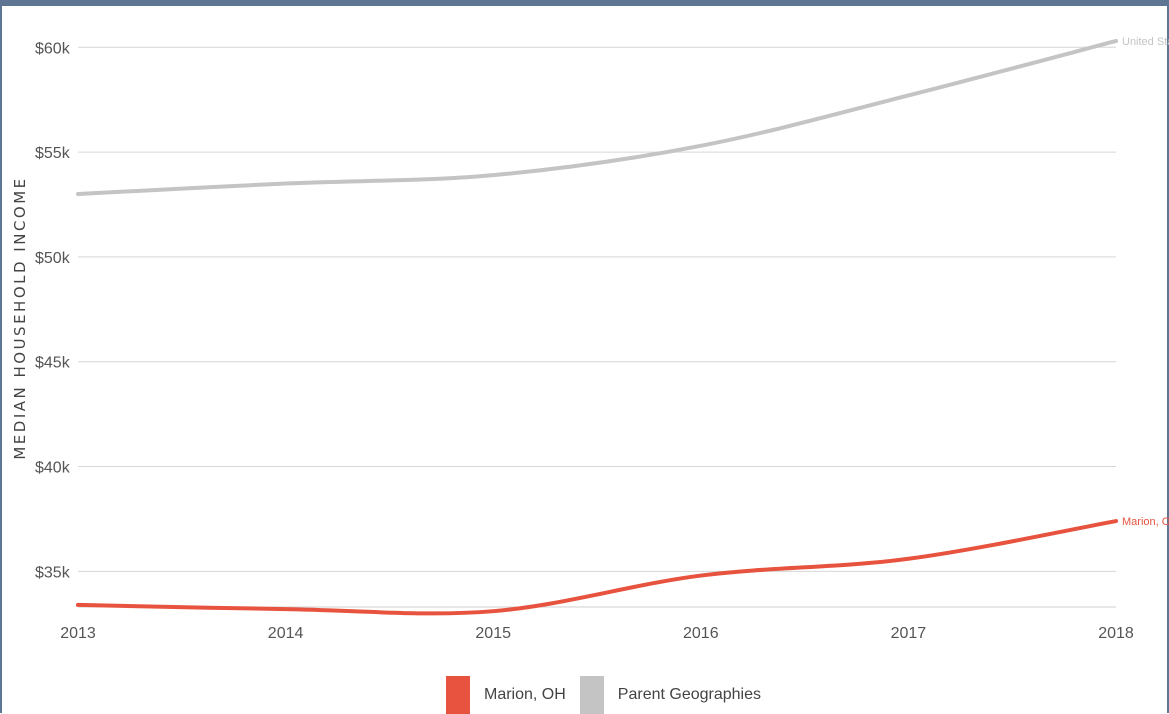 This screenshot has width=1169, height=714. What do you see at coordinates (53, 153) in the screenshot?
I see `y-tick-label: $55k` at bounding box center [53, 153].